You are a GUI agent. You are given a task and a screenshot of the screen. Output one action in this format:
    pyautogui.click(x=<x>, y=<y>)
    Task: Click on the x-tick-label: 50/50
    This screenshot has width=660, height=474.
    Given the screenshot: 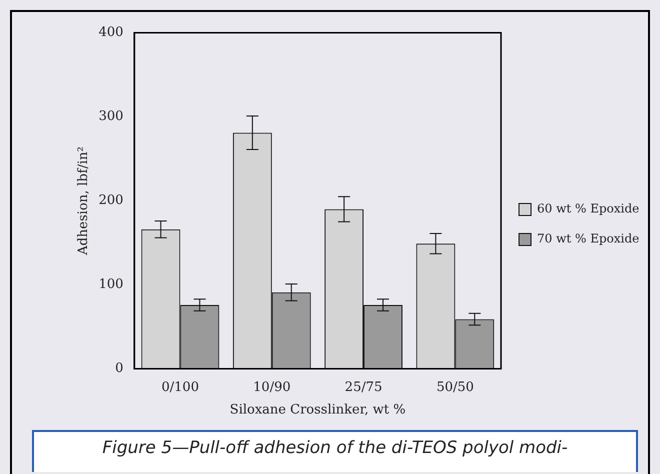 What is the action you would take?
    pyautogui.click(x=455, y=387)
    